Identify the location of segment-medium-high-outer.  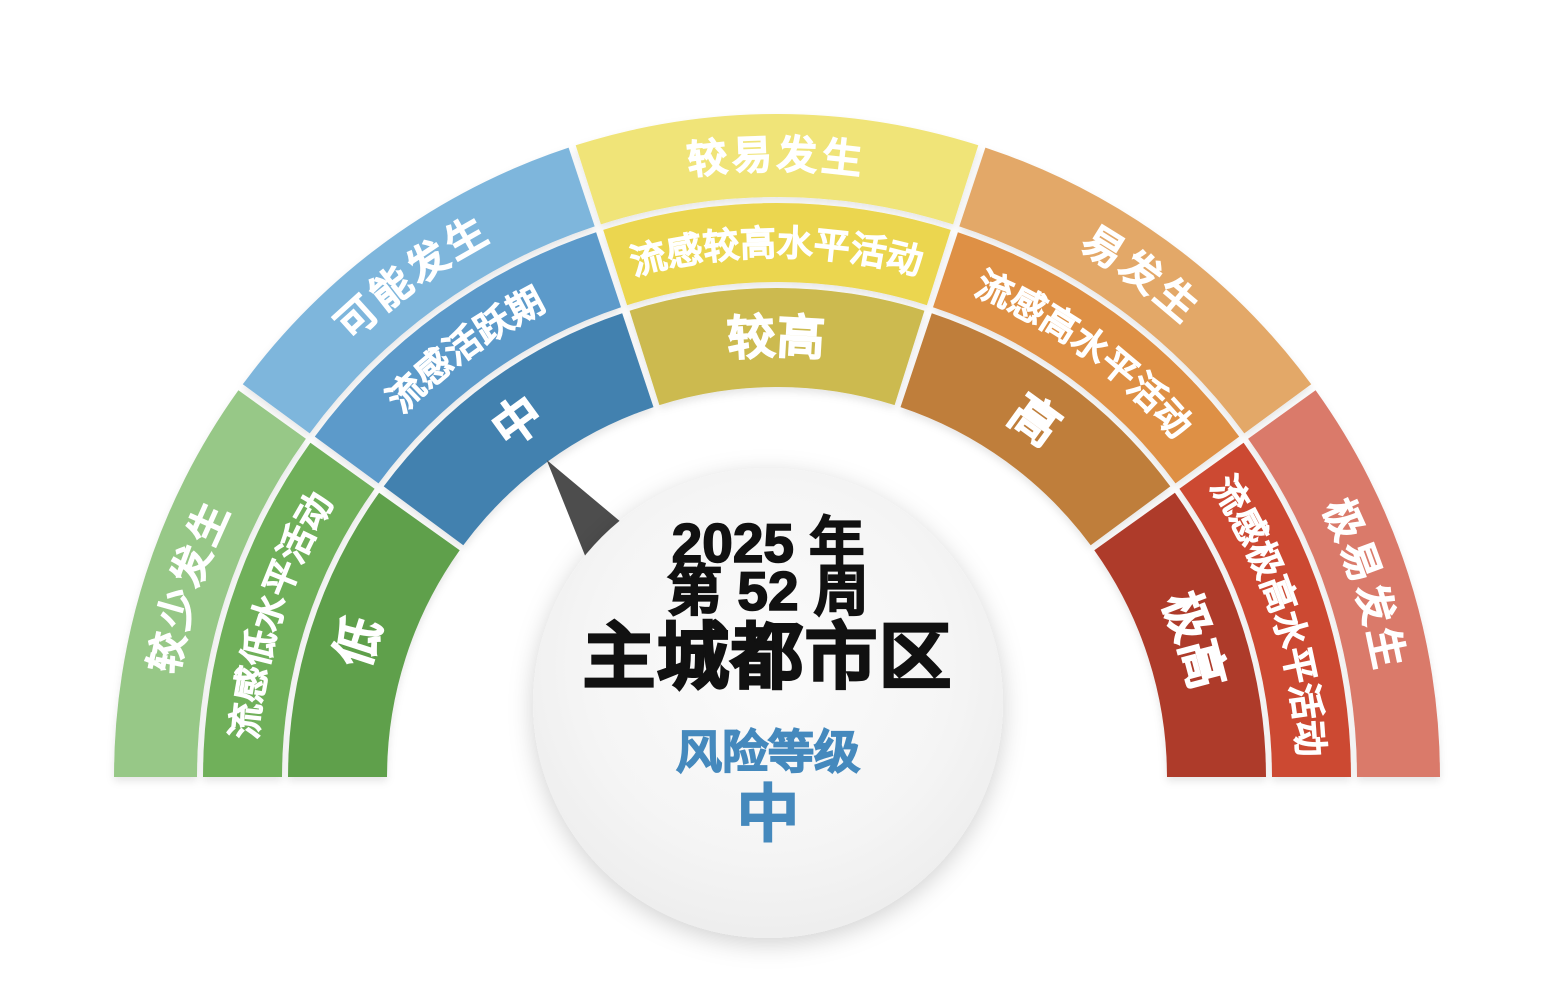
(777, 169).